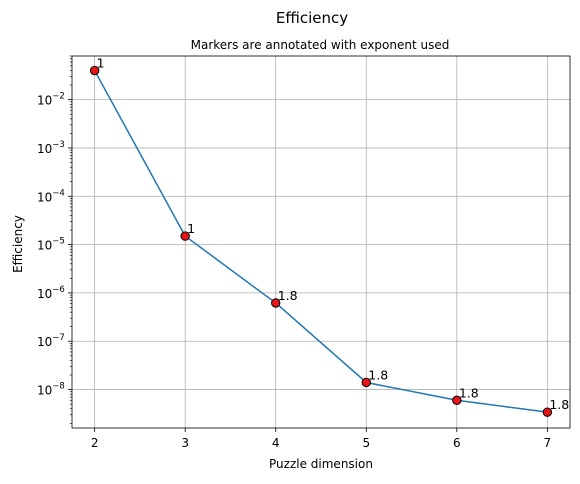 The height and width of the screenshot is (484, 580). What do you see at coordinates (51, 196) in the screenshot?
I see `y-tick-label: 10⁻⁴` at bounding box center [51, 196].